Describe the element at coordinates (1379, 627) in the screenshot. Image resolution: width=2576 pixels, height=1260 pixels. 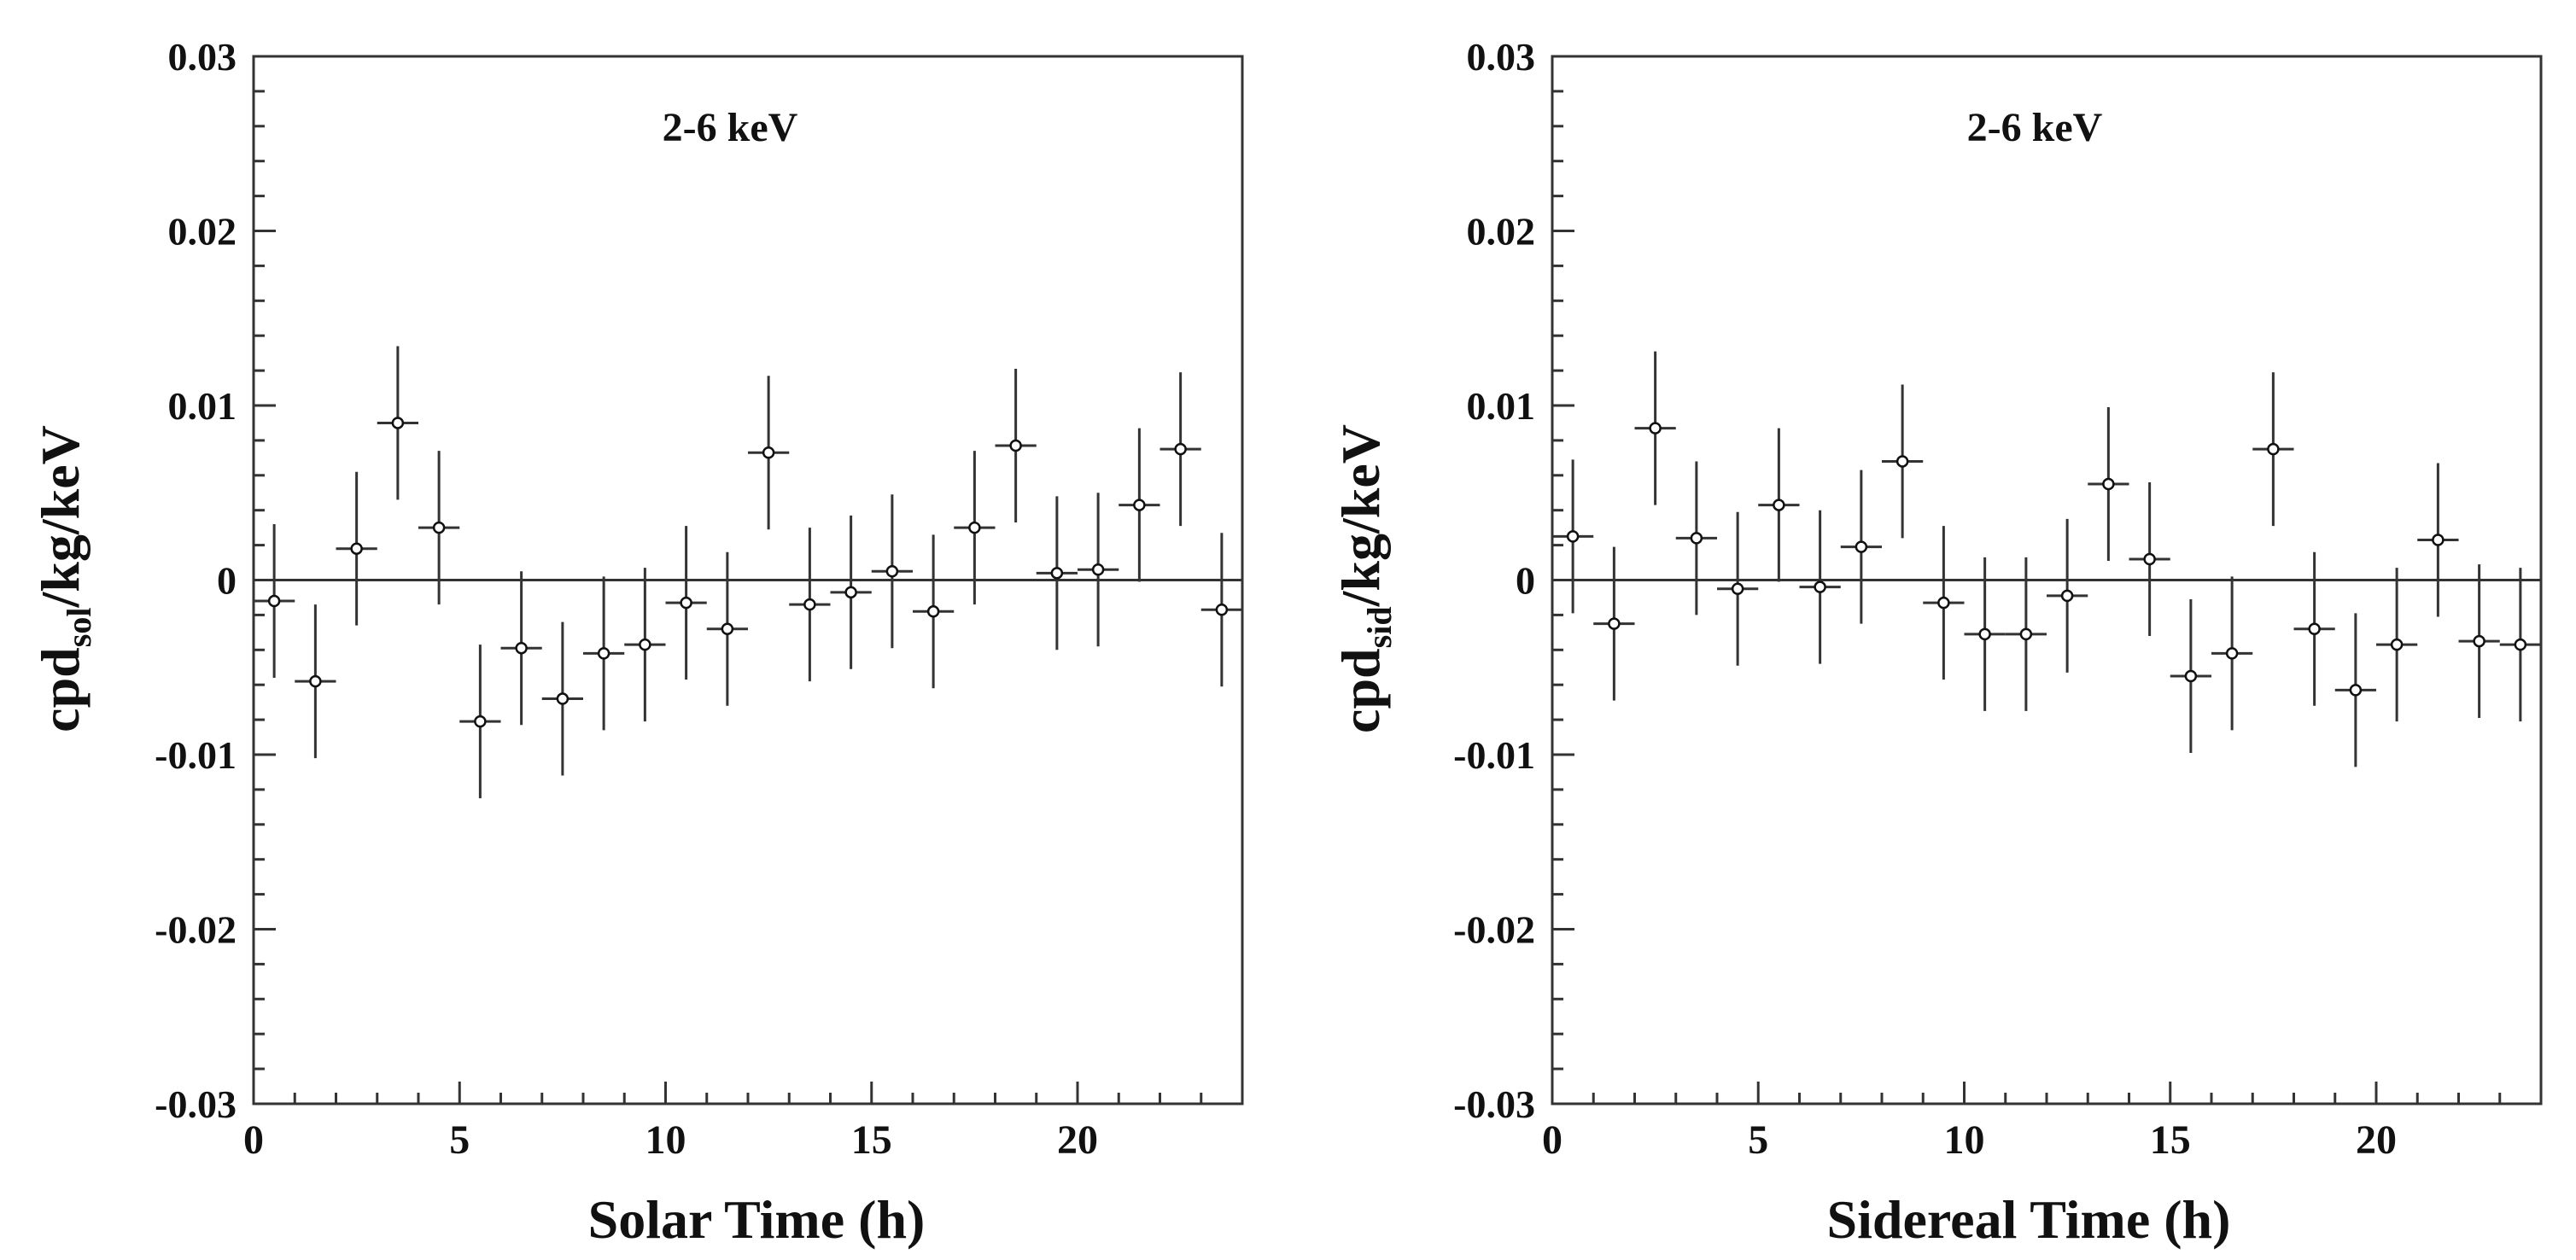
I see `y-axis-title-sub: sid` at that location.